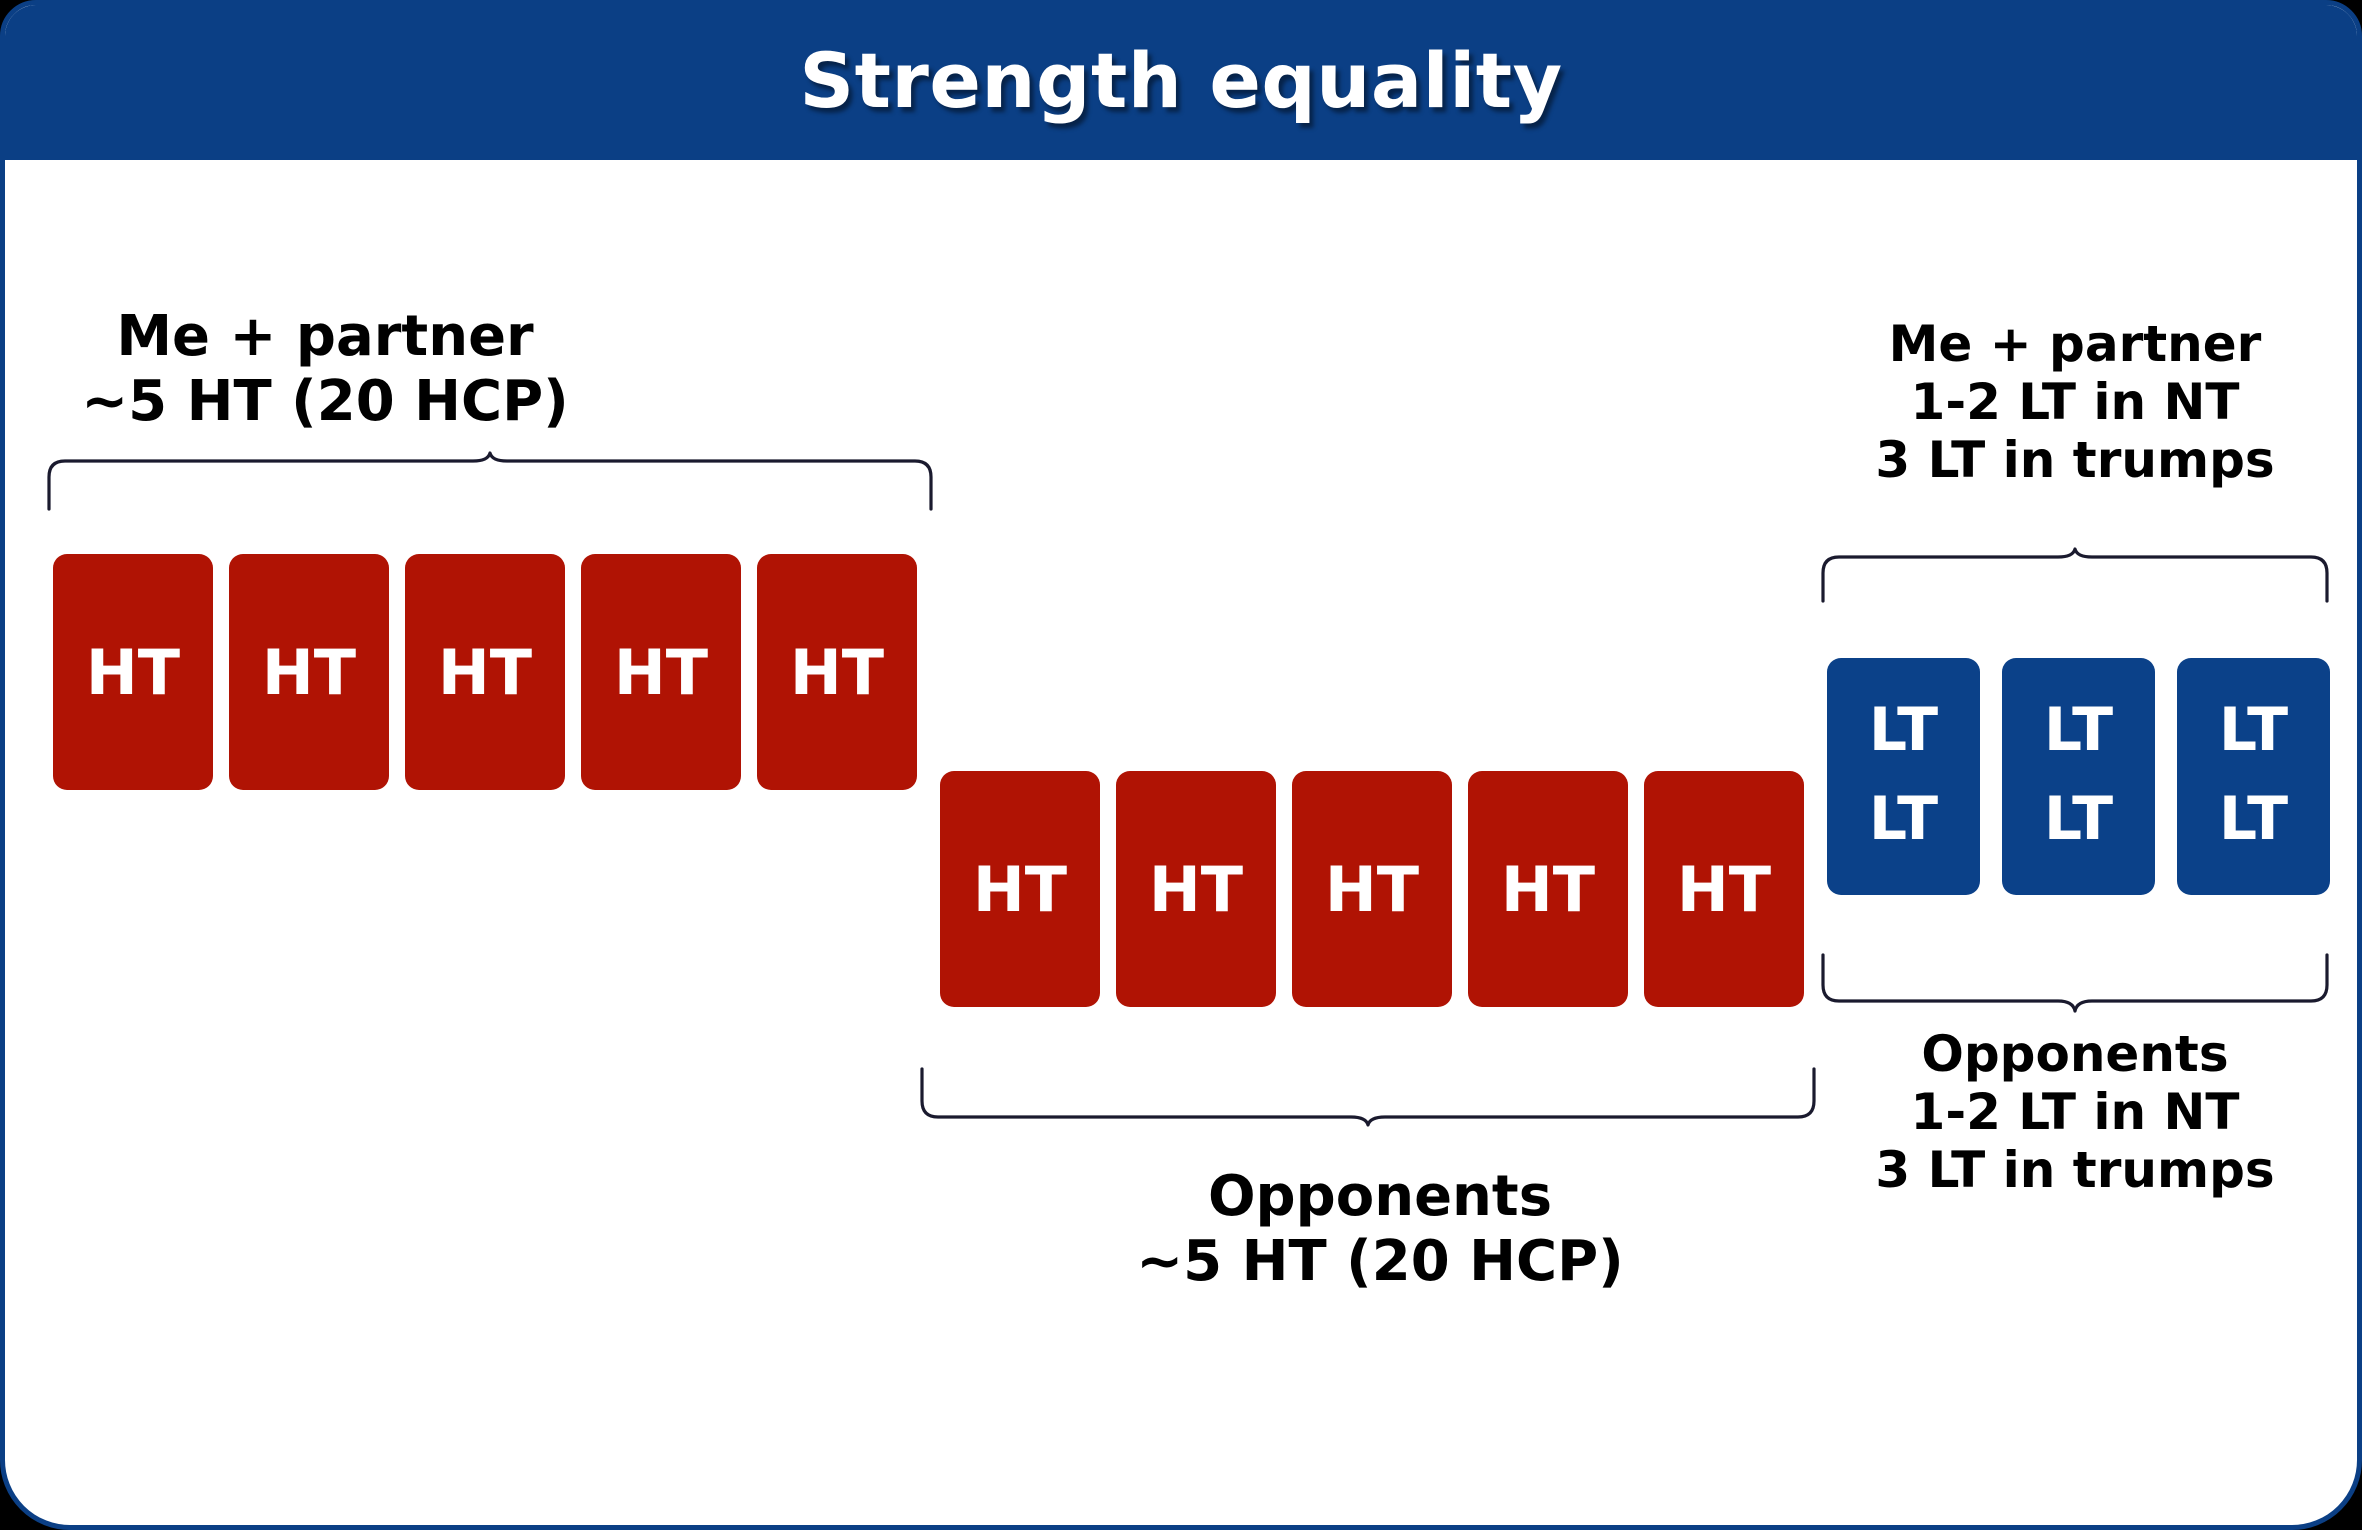 The image size is (2362, 1530). What do you see at coordinates (2075, 575) in the screenshot?
I see `lt-top-brace-icon` at bounding box center [2075, 575].